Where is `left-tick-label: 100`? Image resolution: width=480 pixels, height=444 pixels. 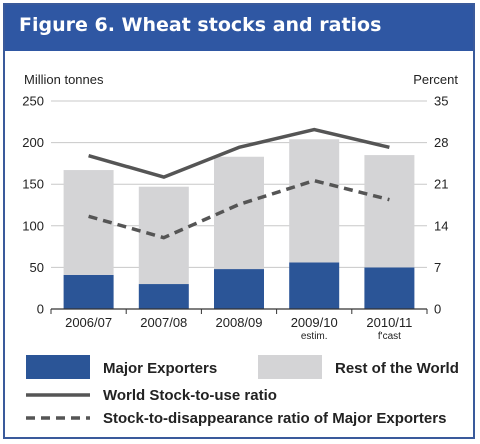
left-tick-label: 100 is located at coordinates (33, 225).